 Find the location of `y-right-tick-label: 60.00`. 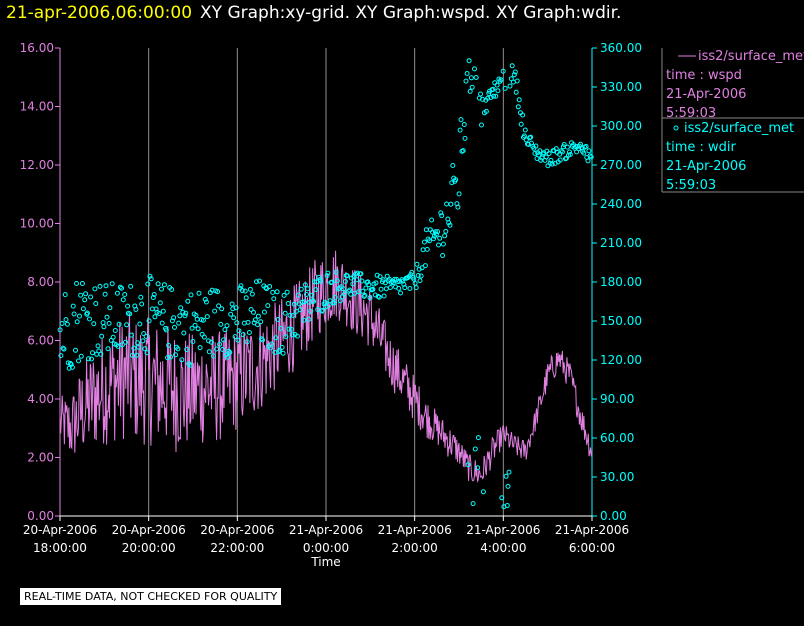

y-right-tick-label: 60.00 is located at coordinates (617, 438).